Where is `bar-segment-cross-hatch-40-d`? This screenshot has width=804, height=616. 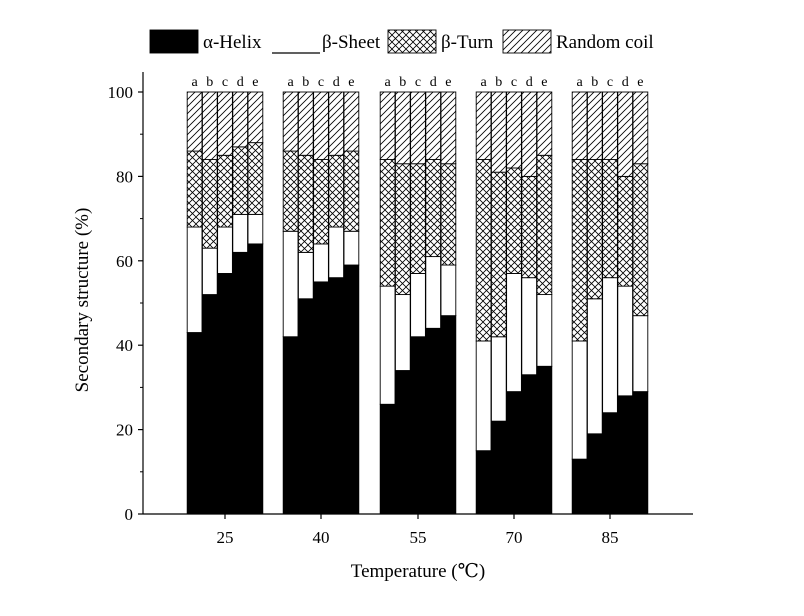
bar-segment-cross-hatch-40-d is located at coordinates (336, 191).